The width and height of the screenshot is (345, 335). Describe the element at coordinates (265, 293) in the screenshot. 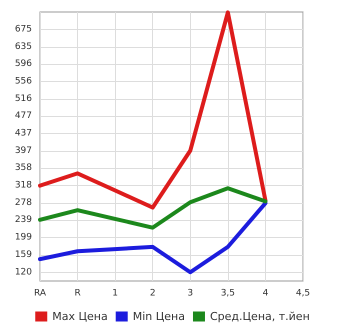

I see `x-tick-label: 4` at that location.